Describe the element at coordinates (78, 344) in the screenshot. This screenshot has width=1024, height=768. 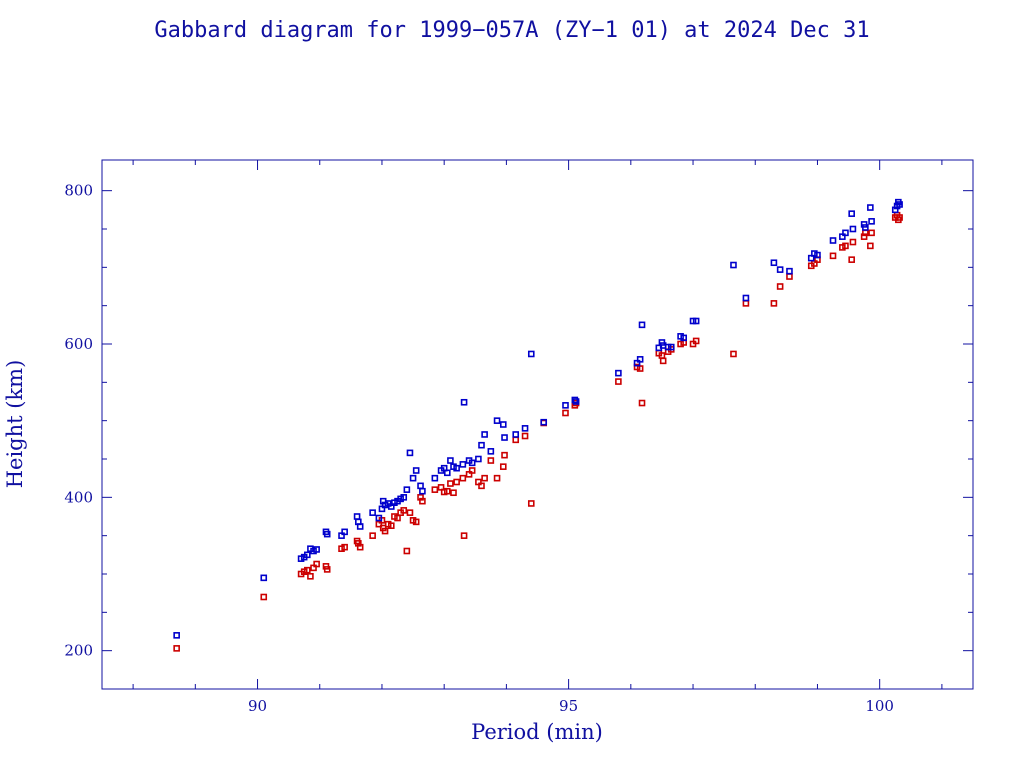
I see `y-tick-label: 600` at that location.